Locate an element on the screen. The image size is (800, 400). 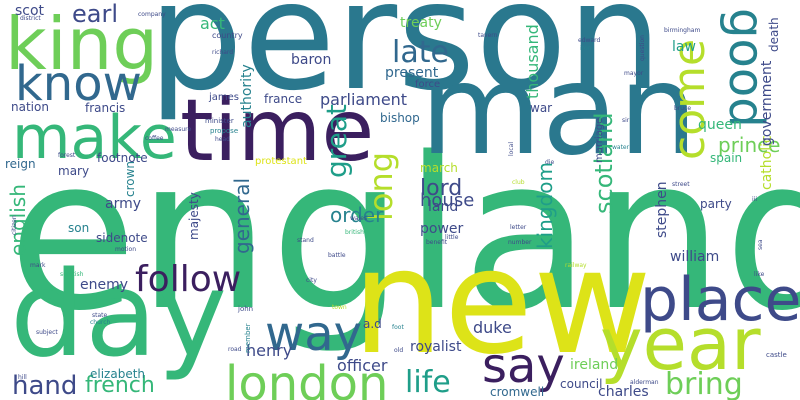
word-king: king is located at coordinates (82, 44).